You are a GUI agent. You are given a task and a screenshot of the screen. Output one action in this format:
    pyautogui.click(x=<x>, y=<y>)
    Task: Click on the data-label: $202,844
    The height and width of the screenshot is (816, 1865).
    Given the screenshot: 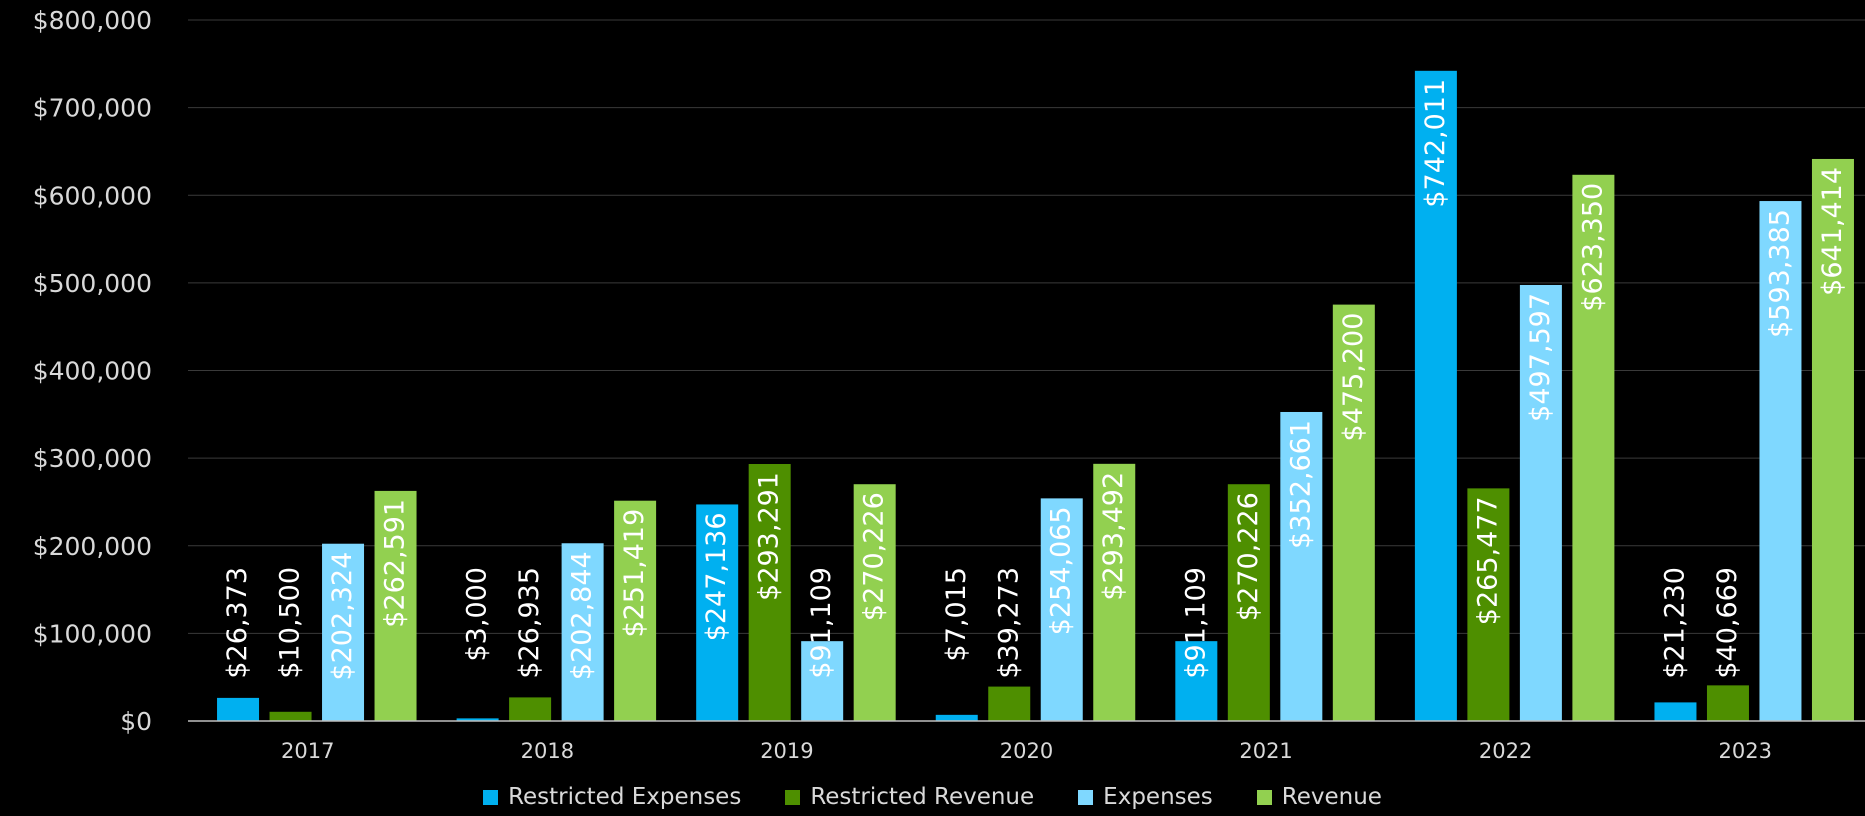 What is the action you would take?
    pyautogui.click(x=582, y=615)
    